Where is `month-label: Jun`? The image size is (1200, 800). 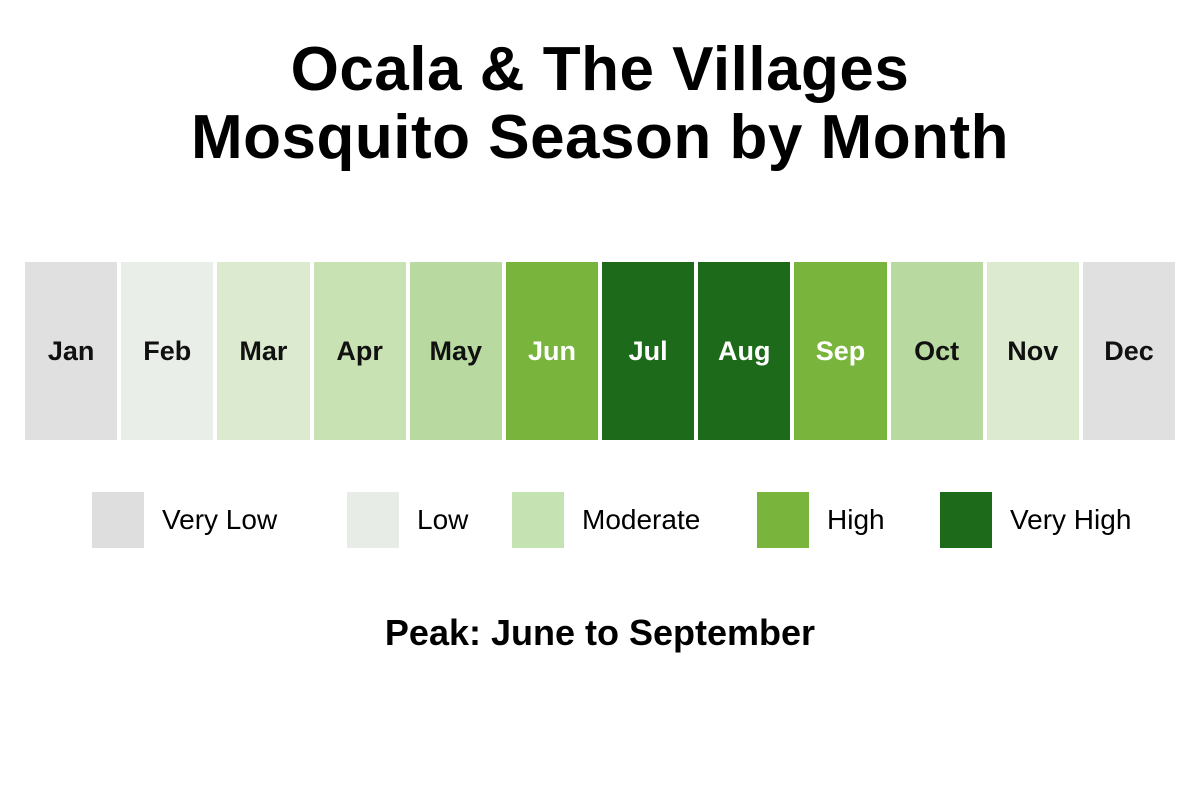 month-label: Jun is located at coordinates (551, 350).